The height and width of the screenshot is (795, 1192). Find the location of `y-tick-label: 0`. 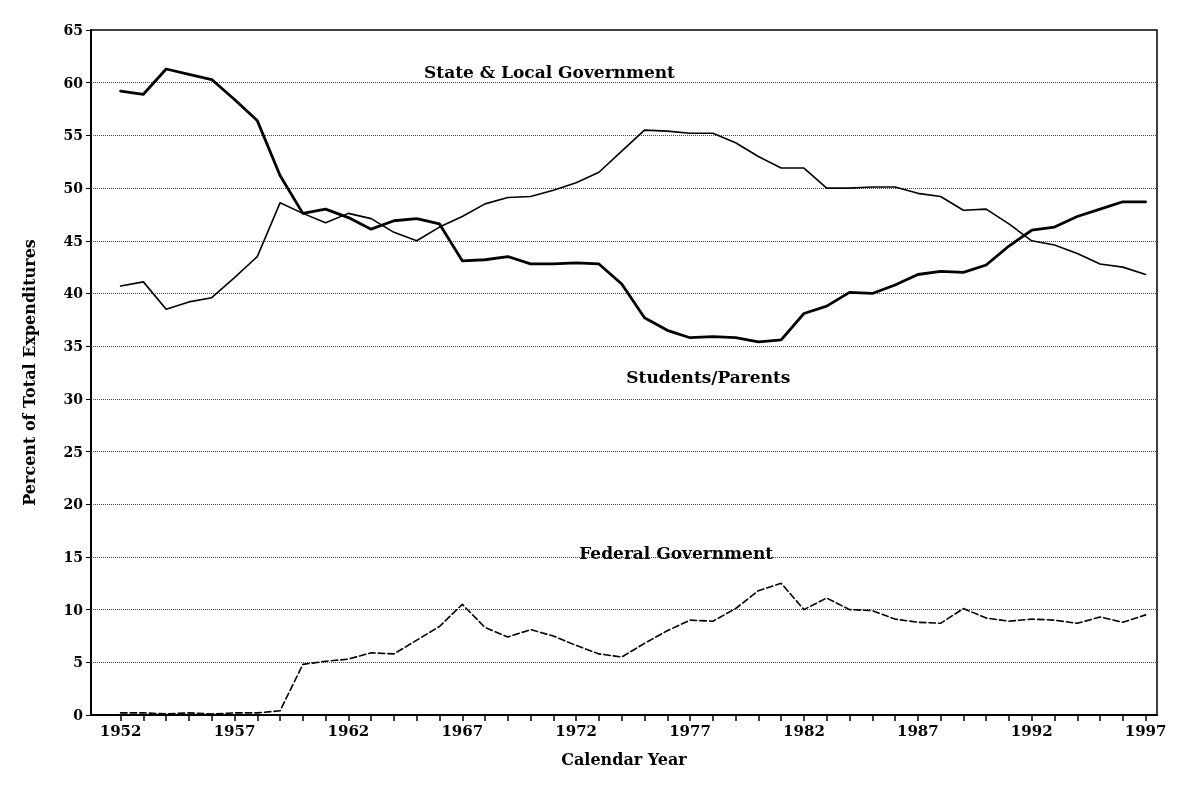

y-tick-label: 0 is located at coordinates (78, 715).